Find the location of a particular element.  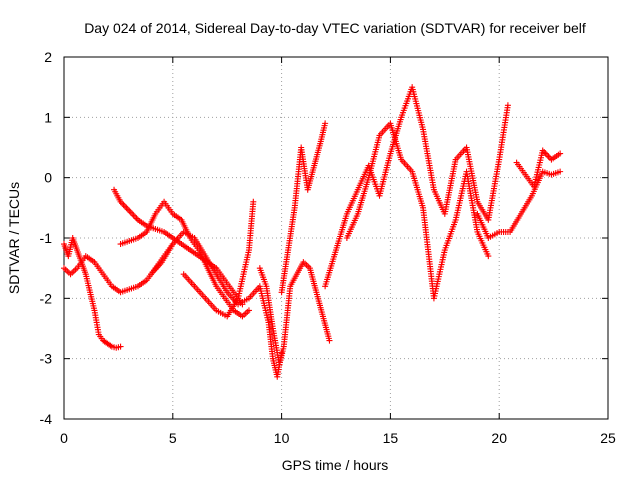

series-track-g is located at coordinates (294, 313).